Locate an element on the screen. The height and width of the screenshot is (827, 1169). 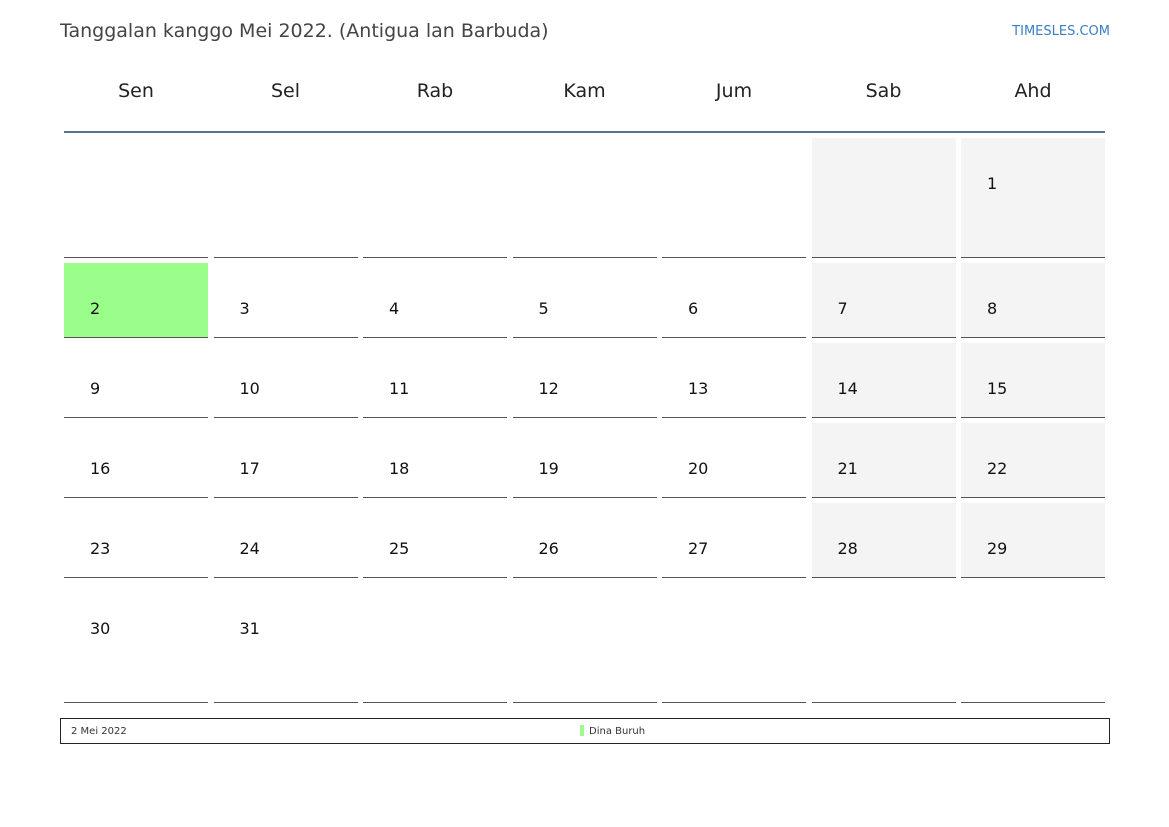
day-number: 17 is located at coordinates (249, 468).